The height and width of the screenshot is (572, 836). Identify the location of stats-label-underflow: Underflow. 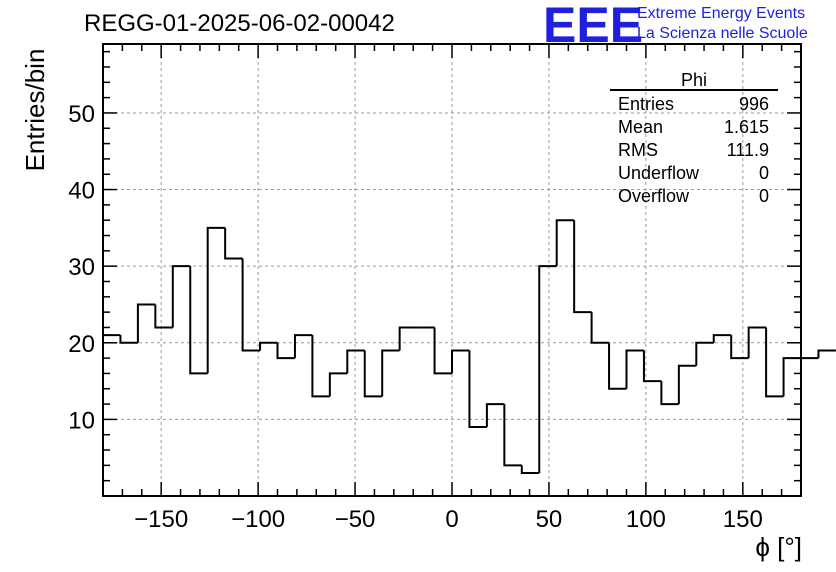
(659, 173).